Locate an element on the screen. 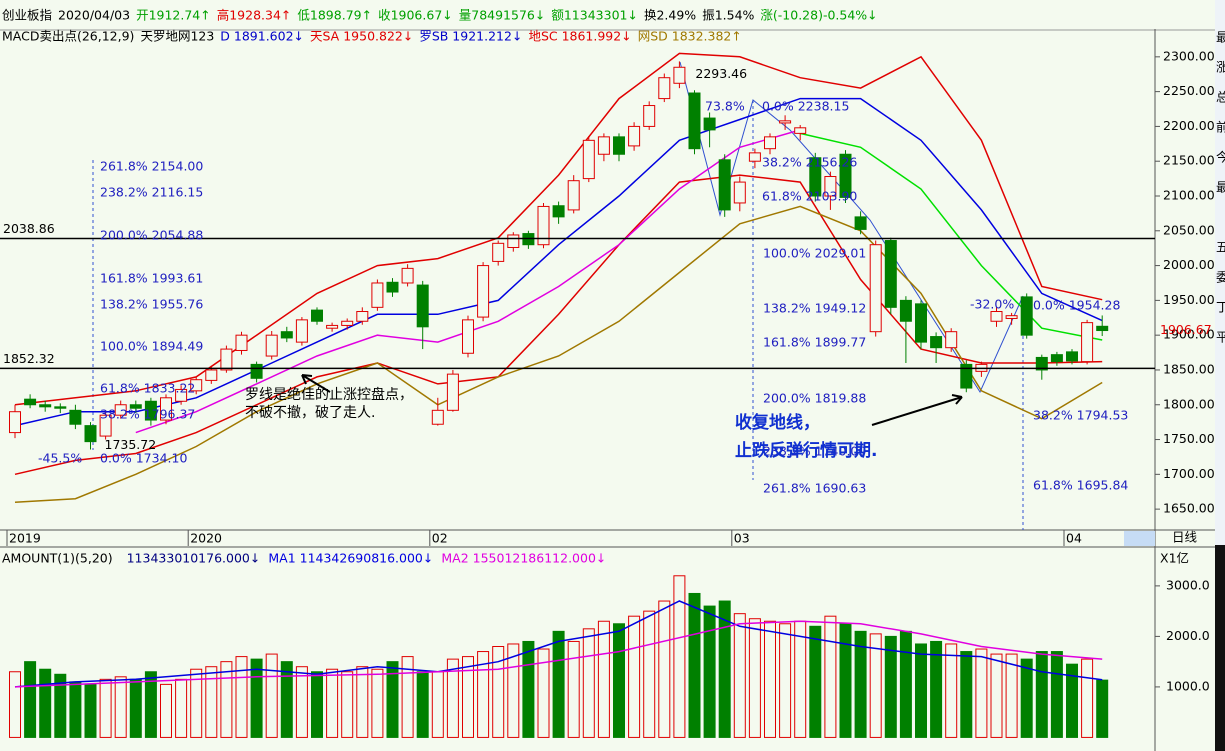 The image size is (1225, 751). y-tick-label: 1650.00 is located at coordinates (1189, 508).